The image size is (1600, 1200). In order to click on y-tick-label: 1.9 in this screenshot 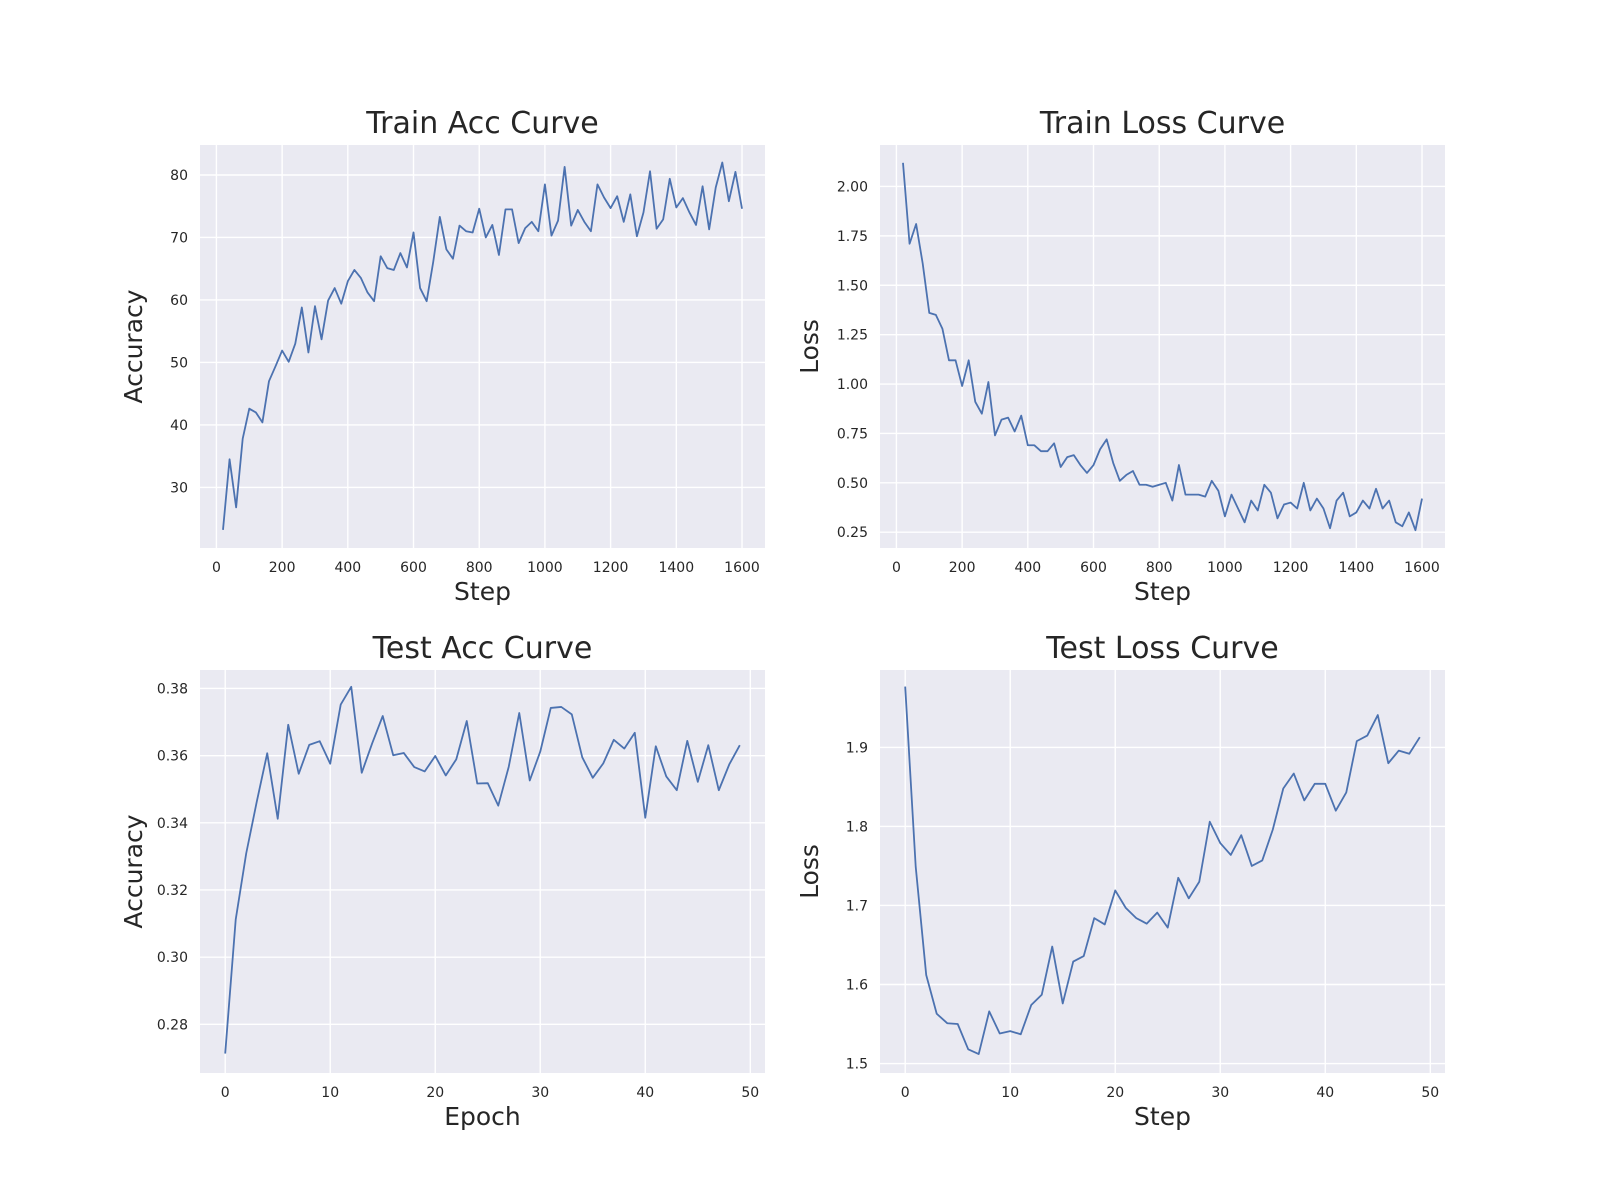, I will do `click(857, 748)`.